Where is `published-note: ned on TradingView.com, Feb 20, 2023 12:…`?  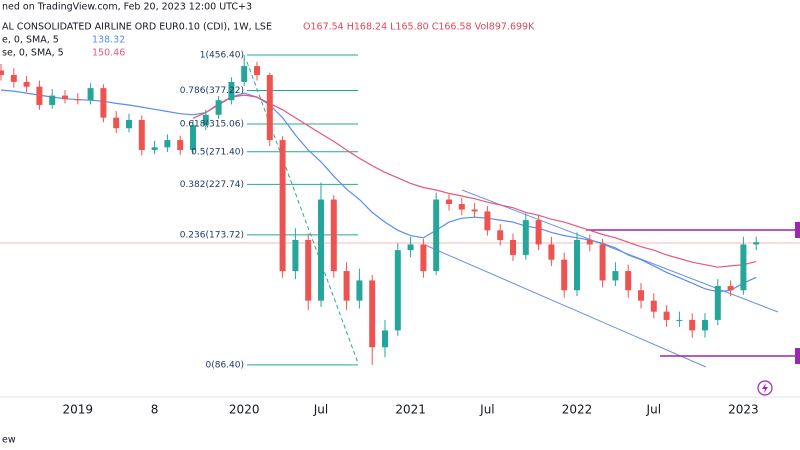 published-note: ned on TradingView.com, Feb 20, 2023 12:… is located at coordinates (127, 7).